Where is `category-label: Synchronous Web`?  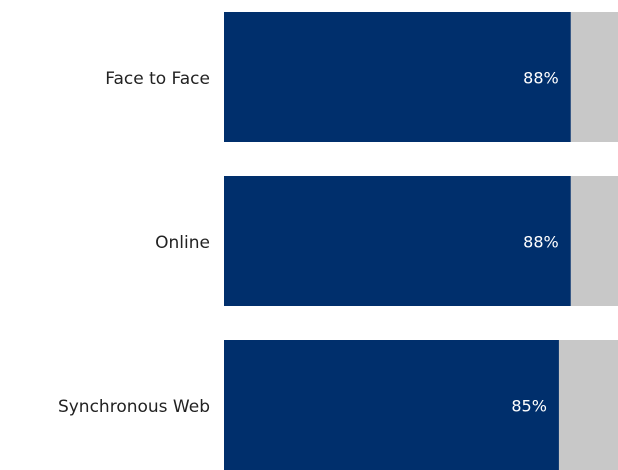
category-label: Synchronous Web is located at coordinates (134, 407).